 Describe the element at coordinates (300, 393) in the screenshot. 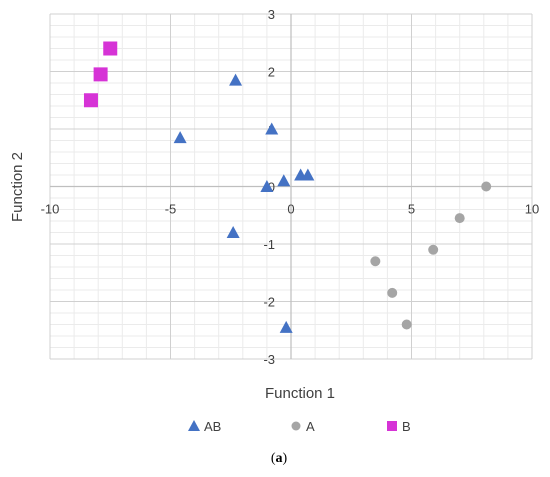

I see `x-axis-title: Function 1` at that location.